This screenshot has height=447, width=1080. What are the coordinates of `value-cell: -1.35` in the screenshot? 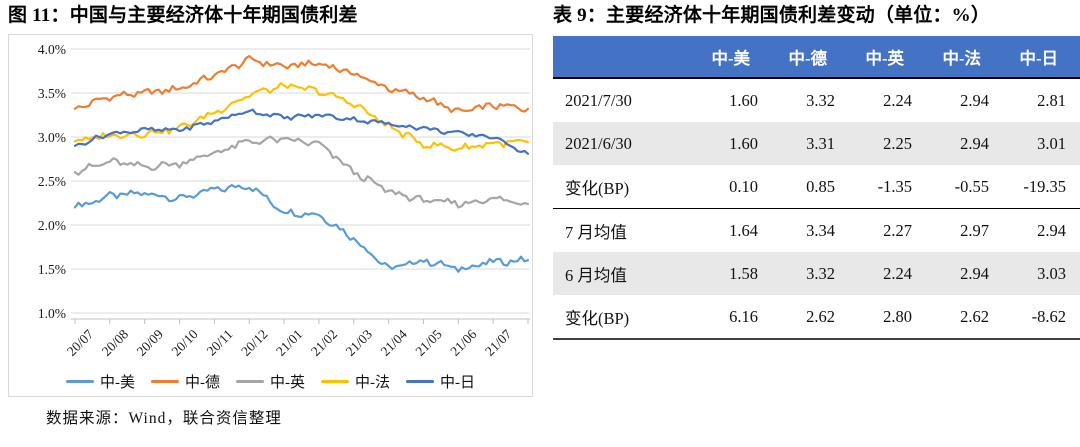 It's located at (894, 186).